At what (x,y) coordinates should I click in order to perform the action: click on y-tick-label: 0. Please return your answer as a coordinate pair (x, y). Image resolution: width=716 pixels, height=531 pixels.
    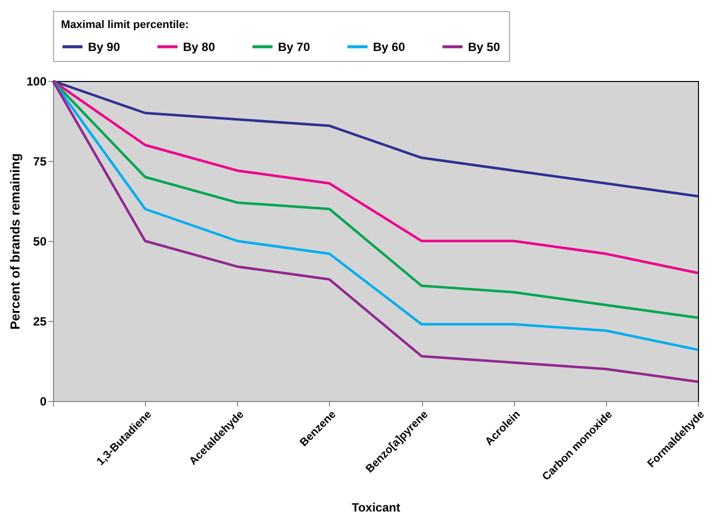
    Looking at the image, I should click on (43, 401).